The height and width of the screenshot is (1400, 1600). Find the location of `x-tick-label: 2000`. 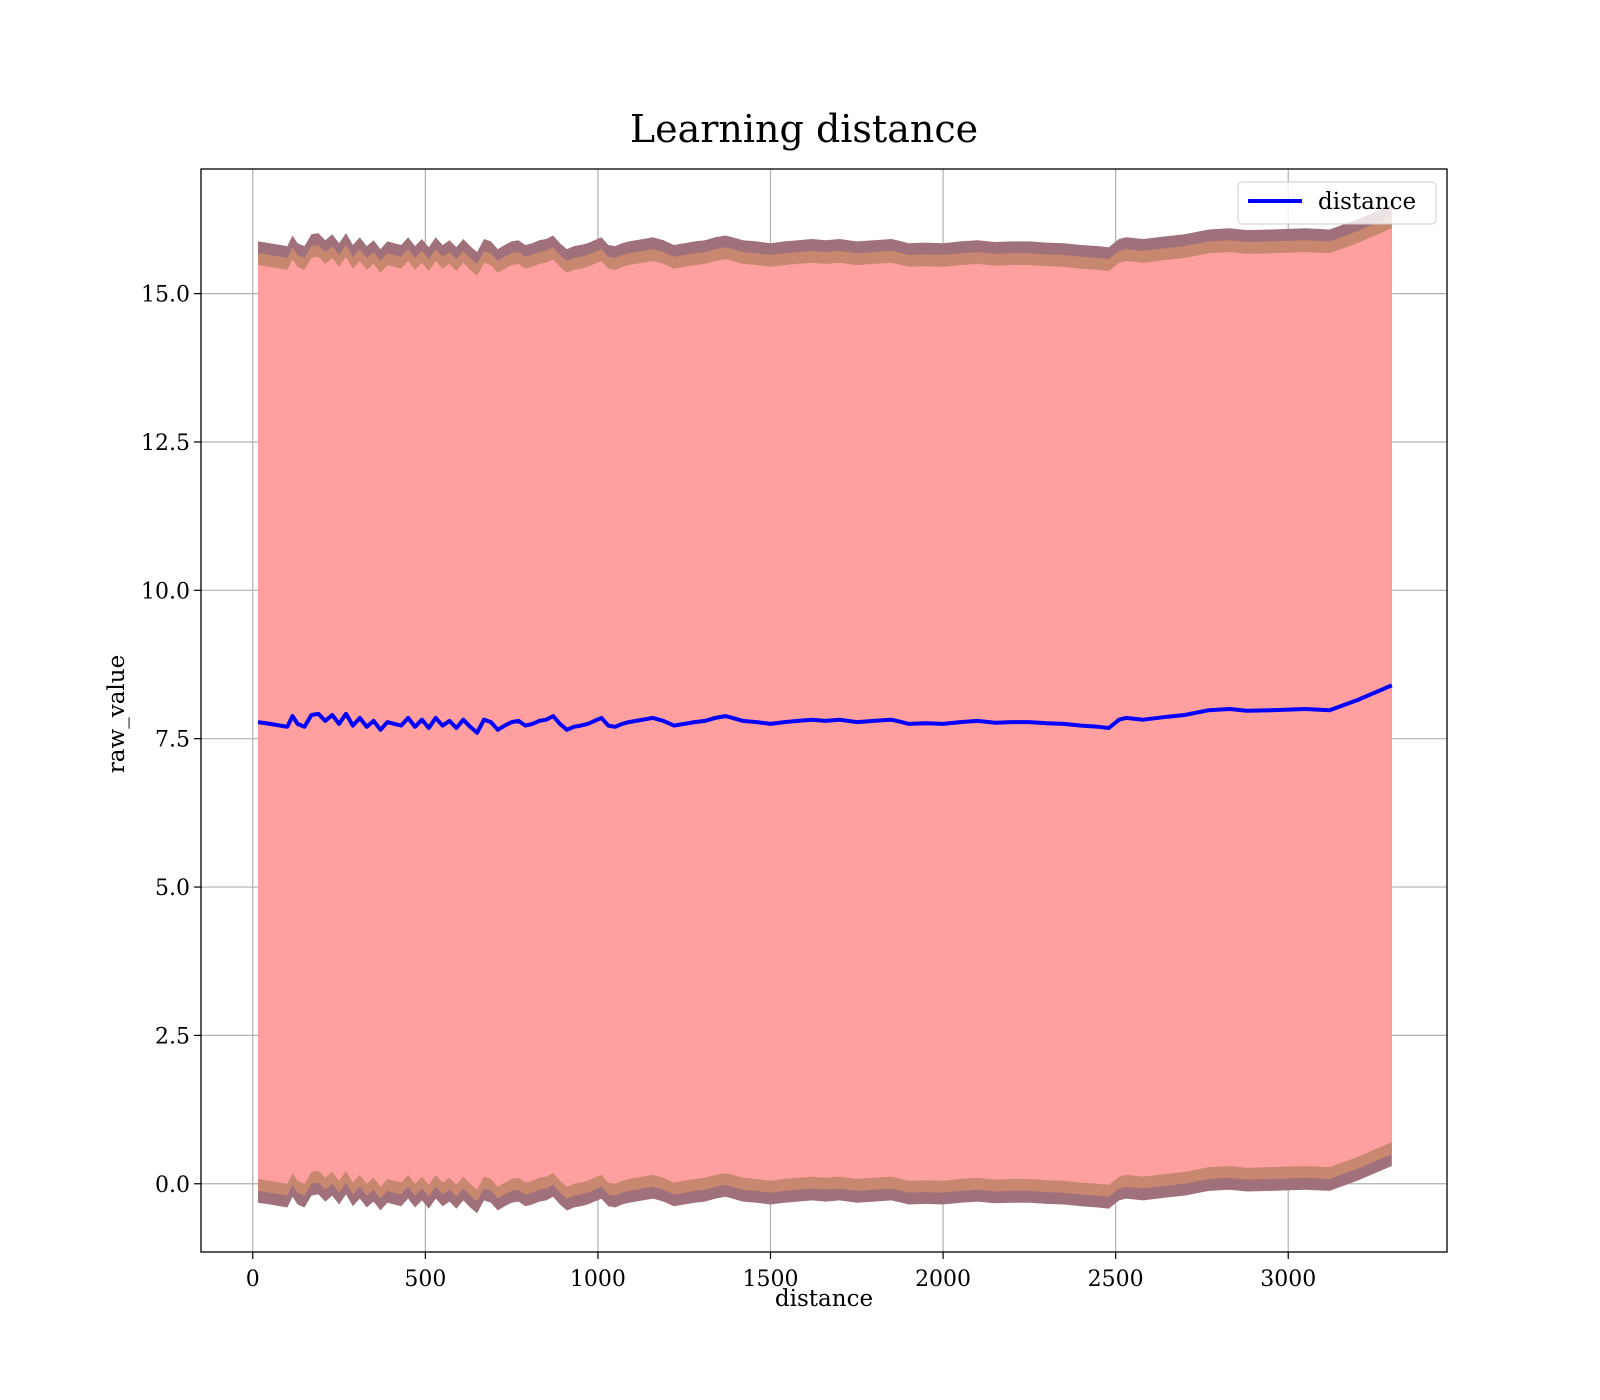

x-tick-label: 2000 is located at coordinates (943, 1279).